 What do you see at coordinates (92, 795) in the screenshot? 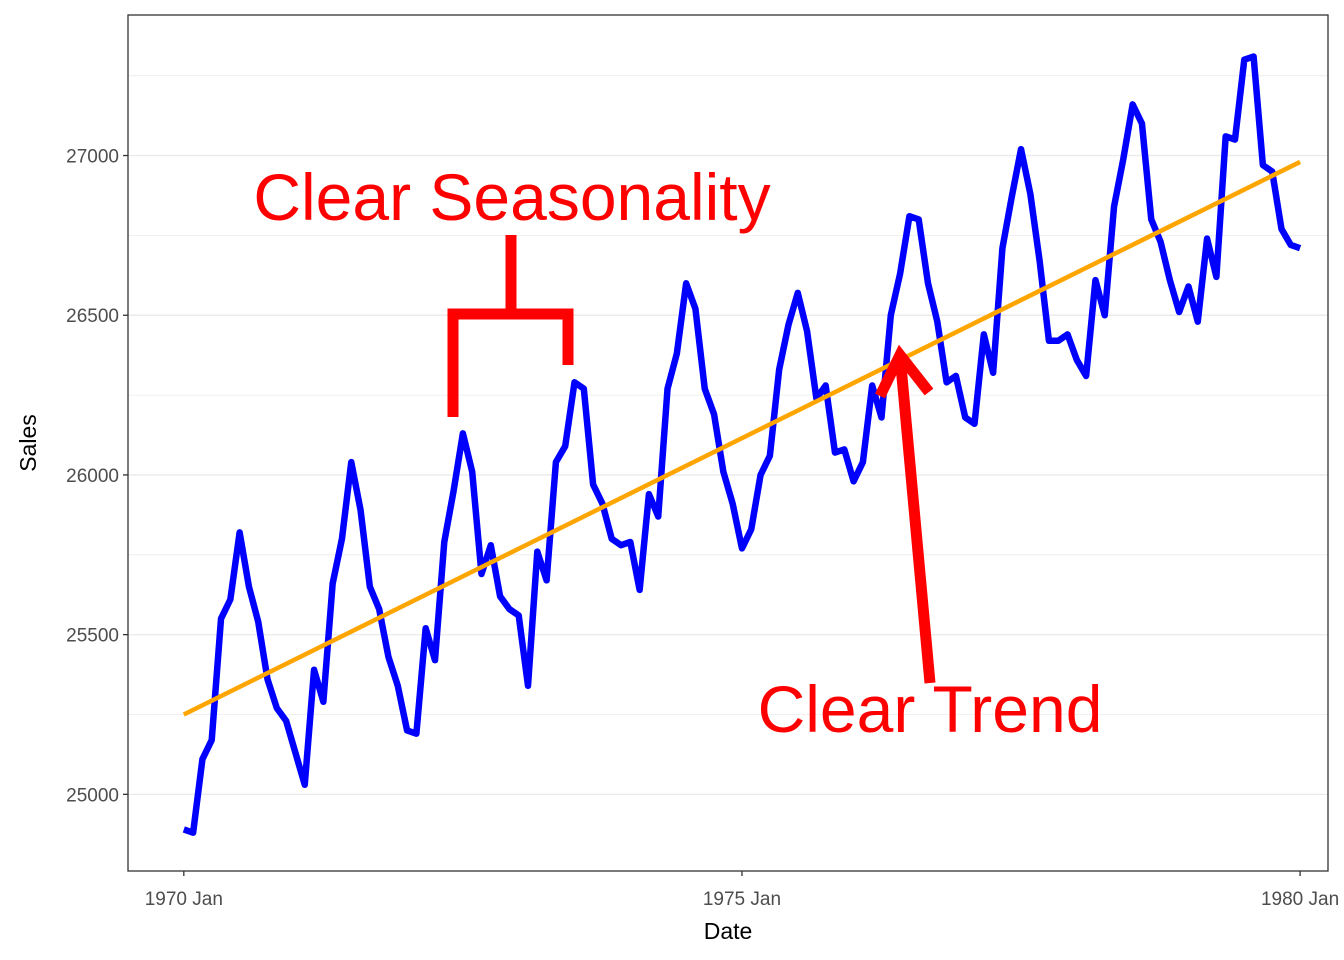
I see `y-tick-label: 25000` at bounding box center [92, 795].